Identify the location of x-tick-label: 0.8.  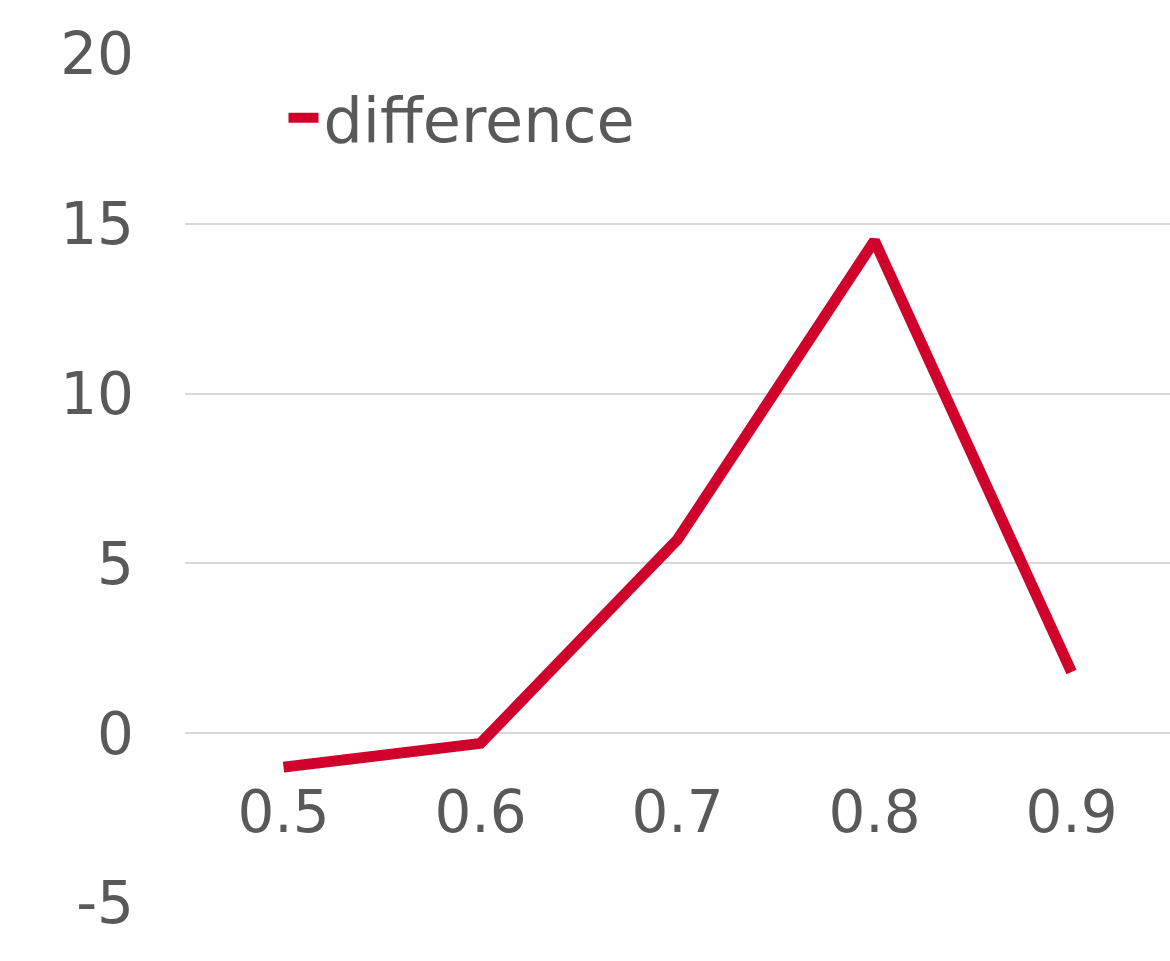
(874, 812).